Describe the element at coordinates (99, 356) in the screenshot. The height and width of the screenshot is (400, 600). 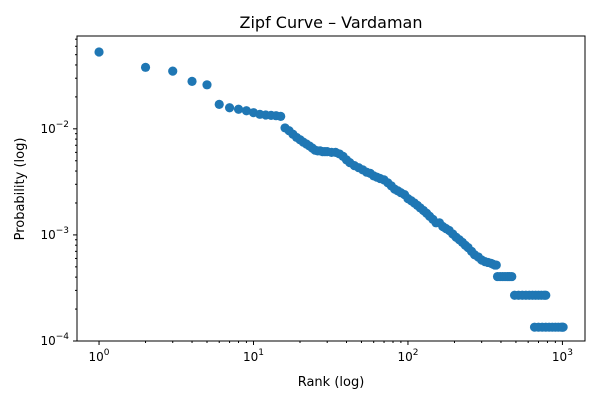
I see `x-tick-label: 10⁰` at that location.